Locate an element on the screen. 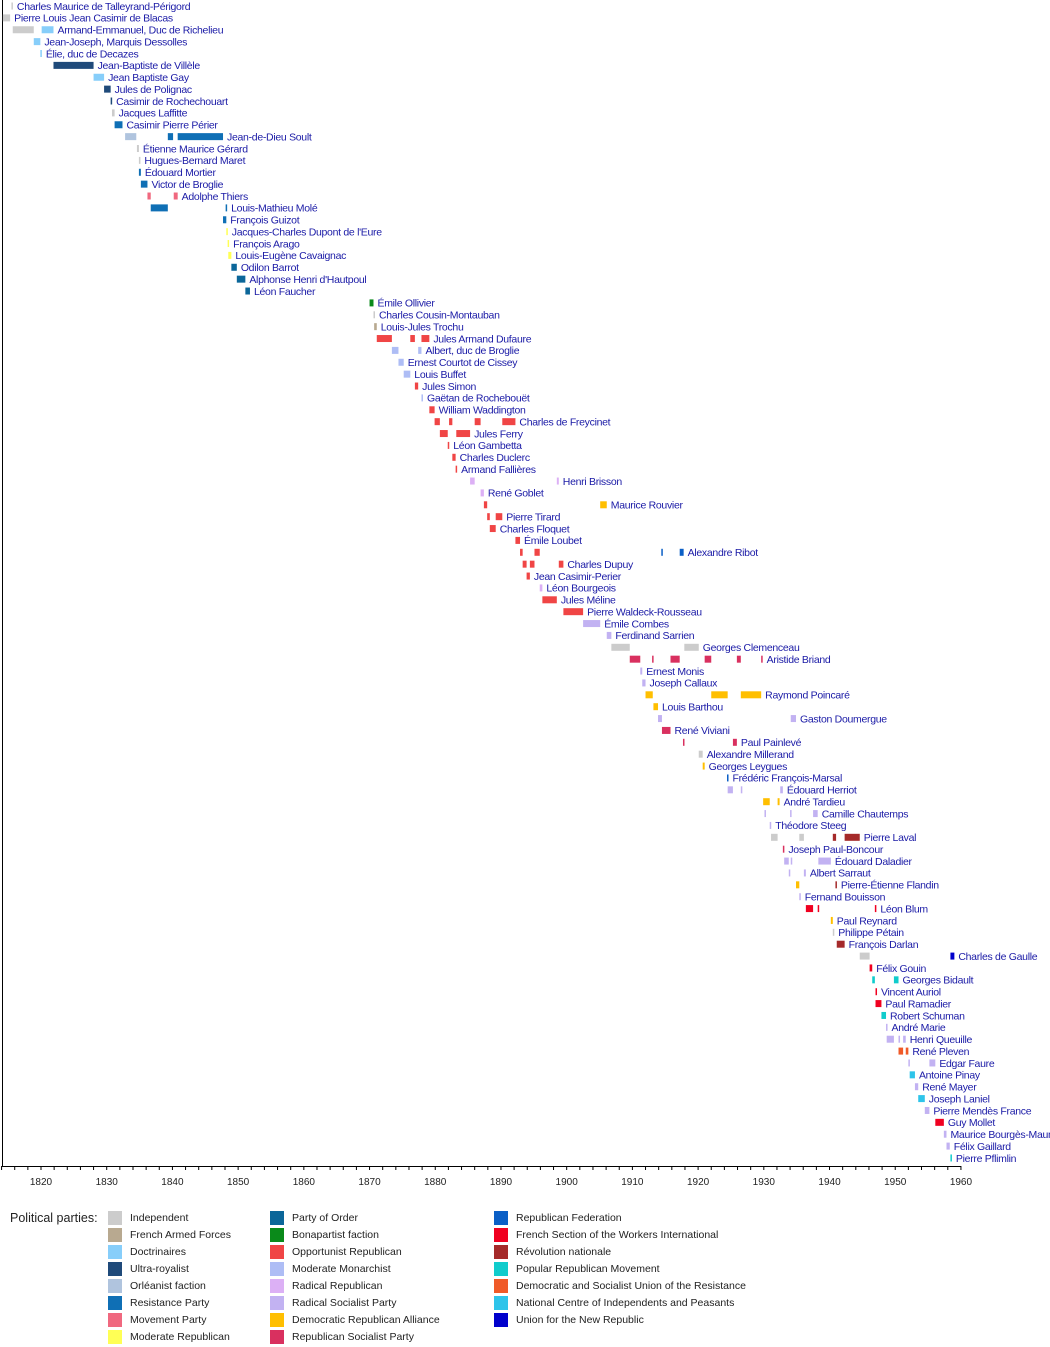  prime-minister-label: Jules Simon is located at coordinates (449, 387).